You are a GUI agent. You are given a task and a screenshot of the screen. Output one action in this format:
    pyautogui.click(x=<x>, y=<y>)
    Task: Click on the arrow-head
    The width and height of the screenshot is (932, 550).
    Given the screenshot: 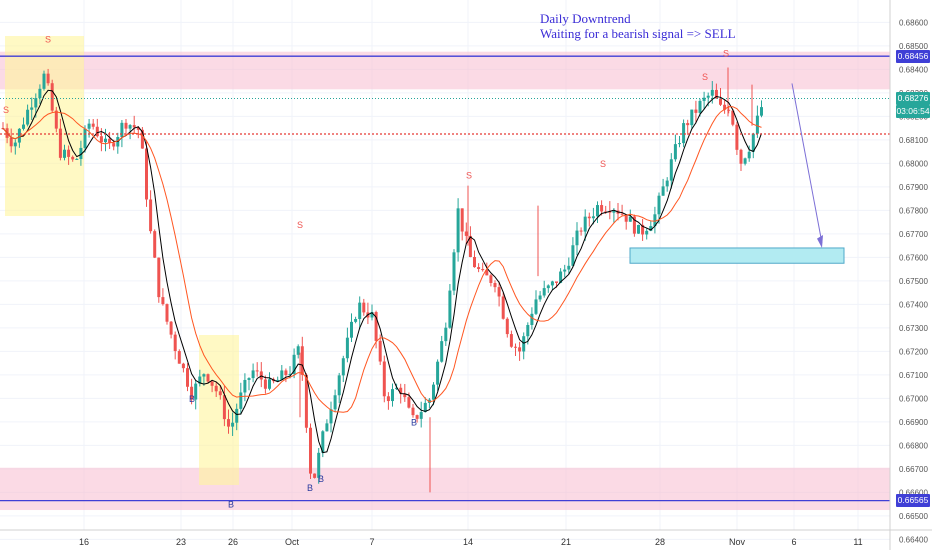 What is the action you would take?
    pyautogui.click(x=820, y=241)
    